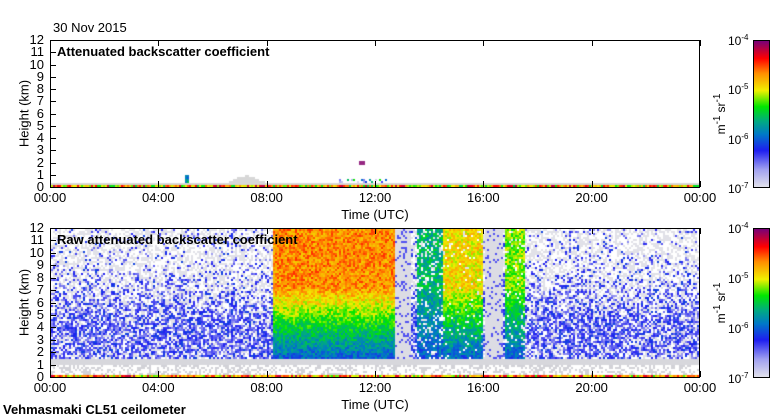 The image size is (780, 420). Describe the element at coordinates (163, 51) in the screenshot. I see `panel-title: Attenuated backscatter coefficient` at that location.